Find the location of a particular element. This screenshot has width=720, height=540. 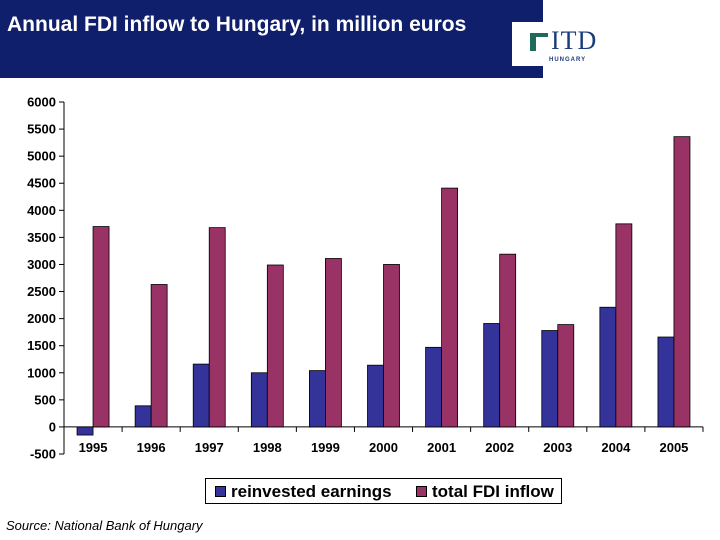

bar-total-1998 is located at coordinates (275, 346).